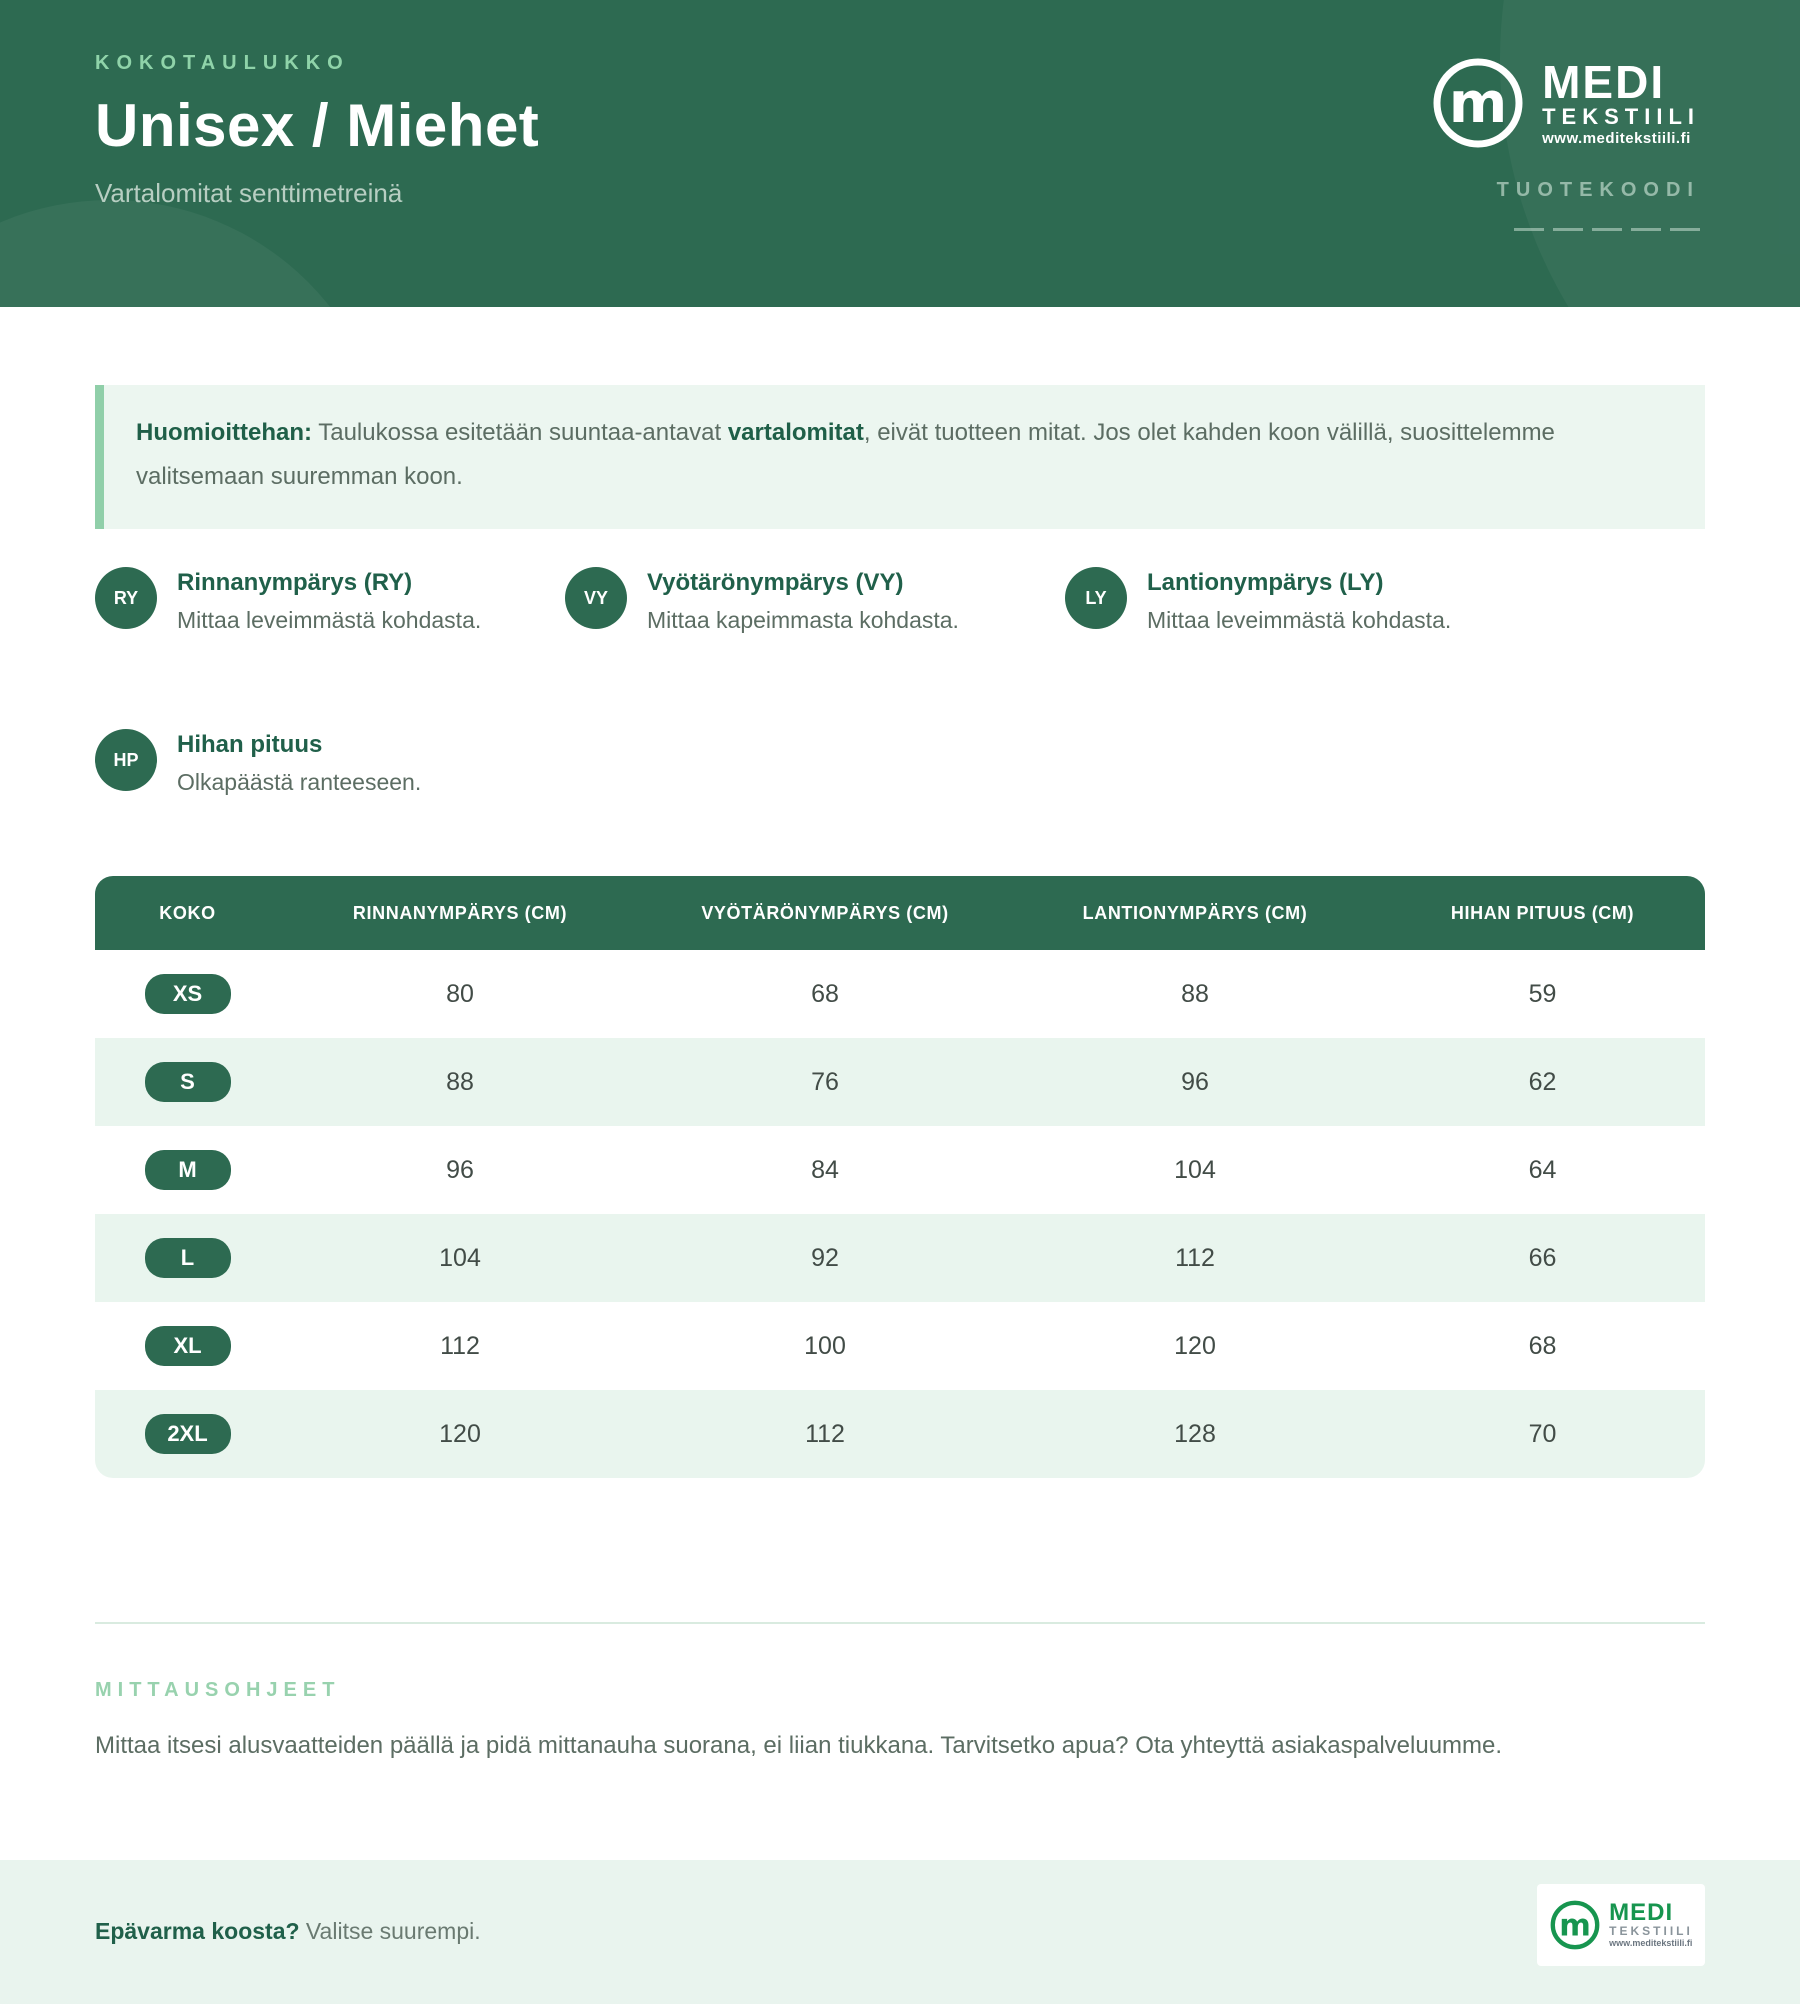 This screenshot has width=1800, height=2004. Describe the element at coordinates (900, 1082) in the screenshot. I see `table-row-s: S 88 76 96 62` at that location.